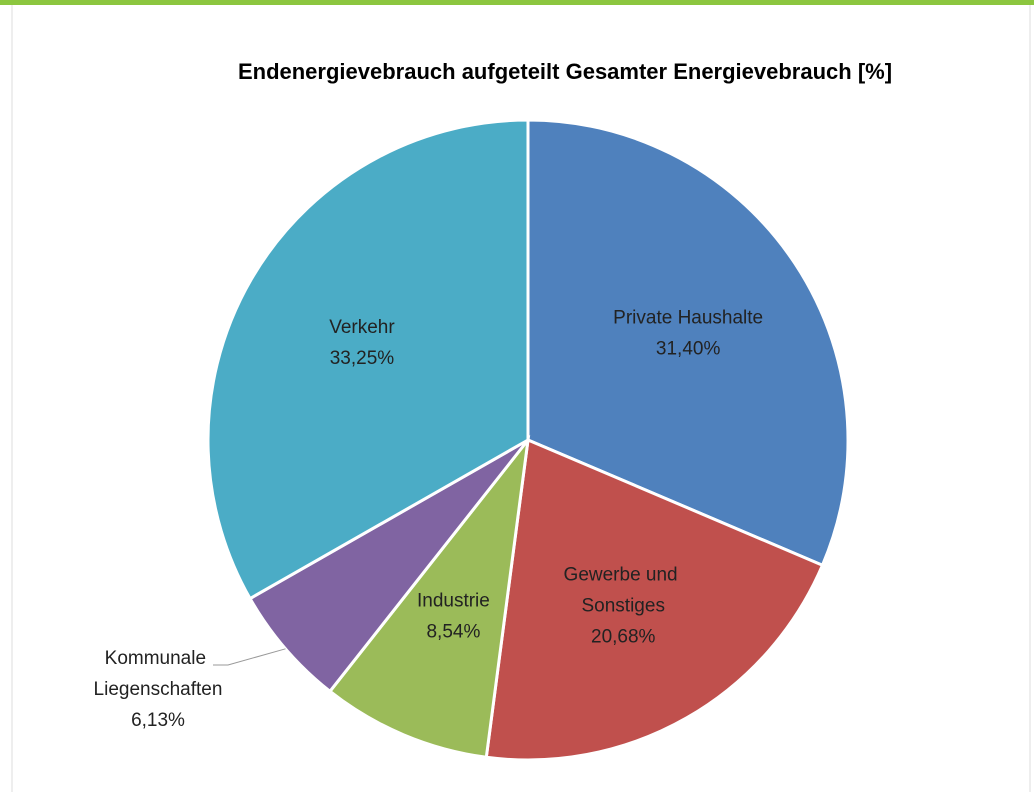 The height and width of the screenshot is (792, 1034). I want to click on slice-value-label: 8,54%, so click(453, 631).